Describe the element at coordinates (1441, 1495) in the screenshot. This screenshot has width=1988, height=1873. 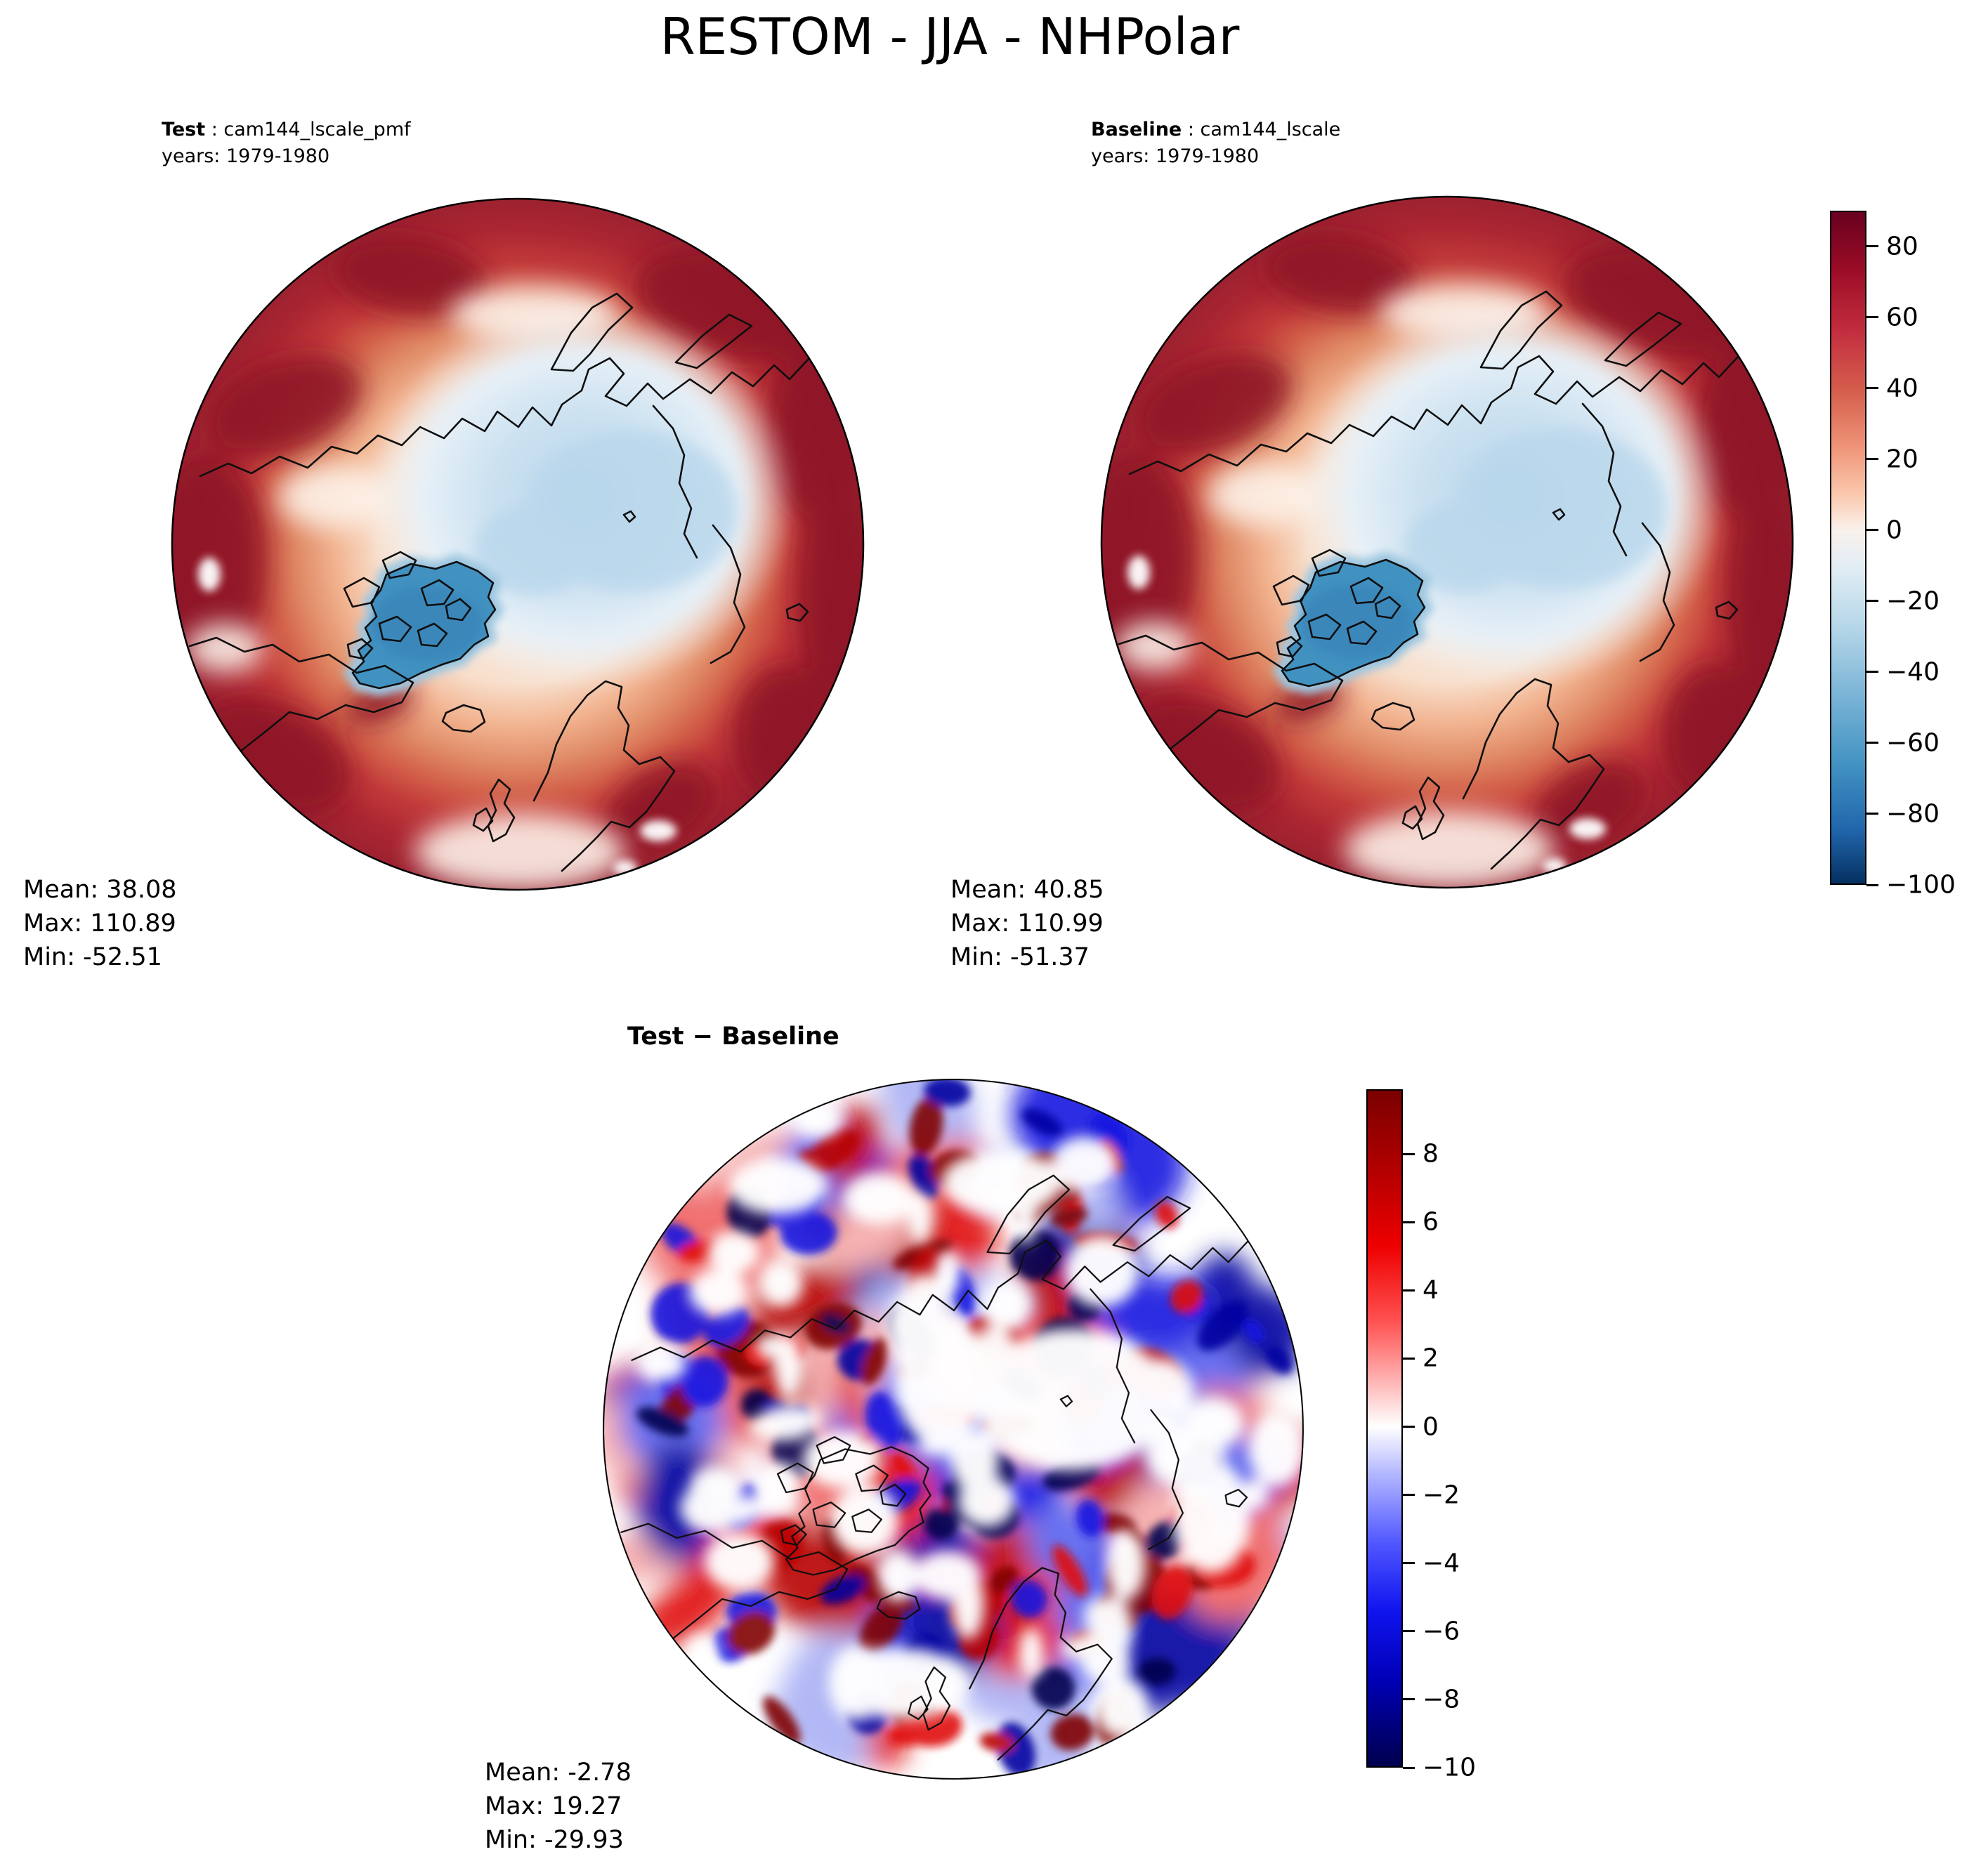
I see `colorbar-tick-label: −2` at that location.